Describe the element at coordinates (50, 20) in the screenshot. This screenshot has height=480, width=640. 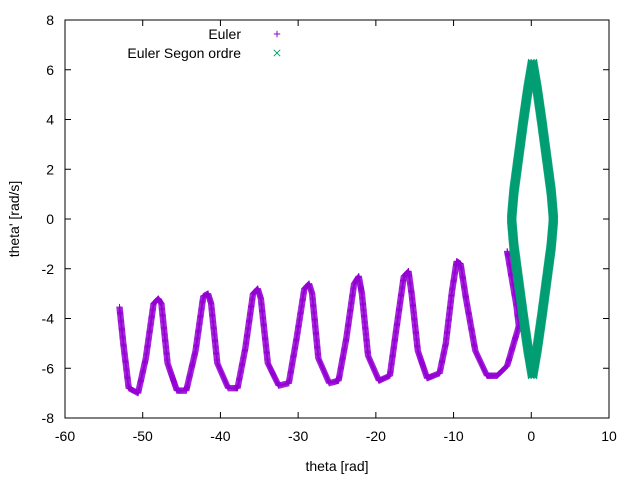
I see `y-tick-label: 8` at that location.